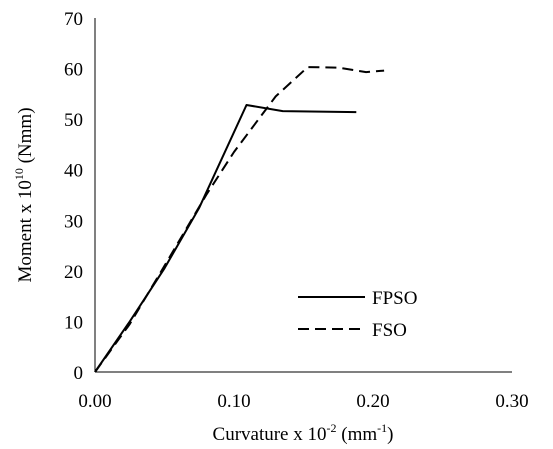 This screenshot has height=449, width=553. Describe the element at coordinates (94, 401) in the screenshot. I see `x-tick-label: 0.00` at that location.